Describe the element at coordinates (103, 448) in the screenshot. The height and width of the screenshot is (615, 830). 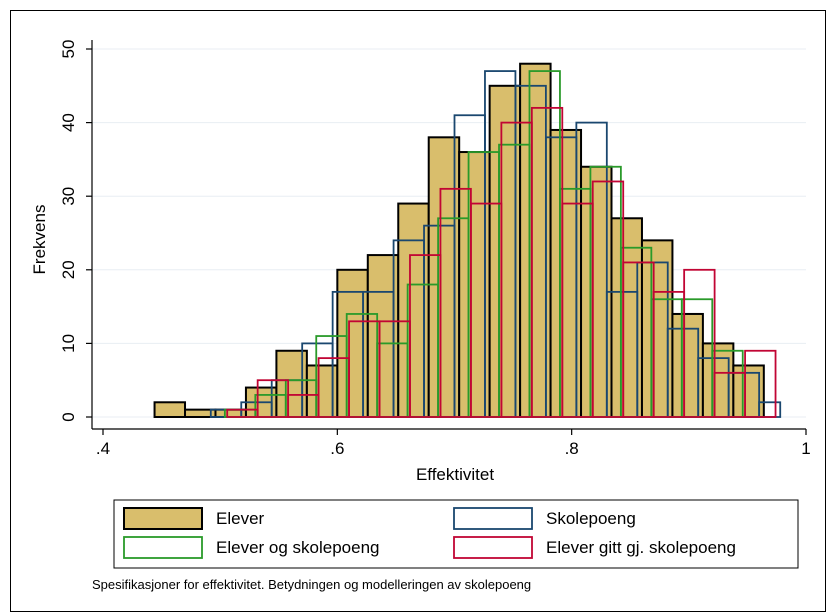
I see `x-tick-label-0: .4` at that location.